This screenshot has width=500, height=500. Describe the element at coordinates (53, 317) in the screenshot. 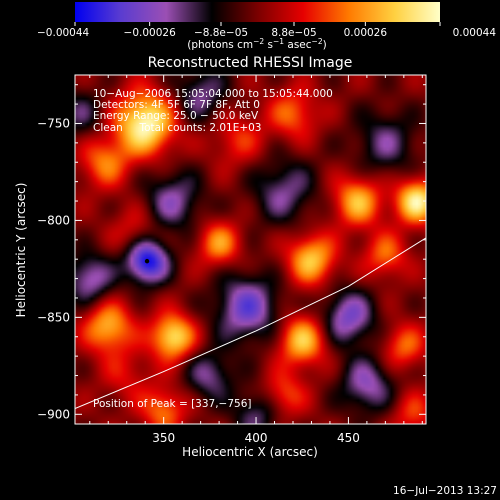

I see `y-tick-label: −850` at that location.